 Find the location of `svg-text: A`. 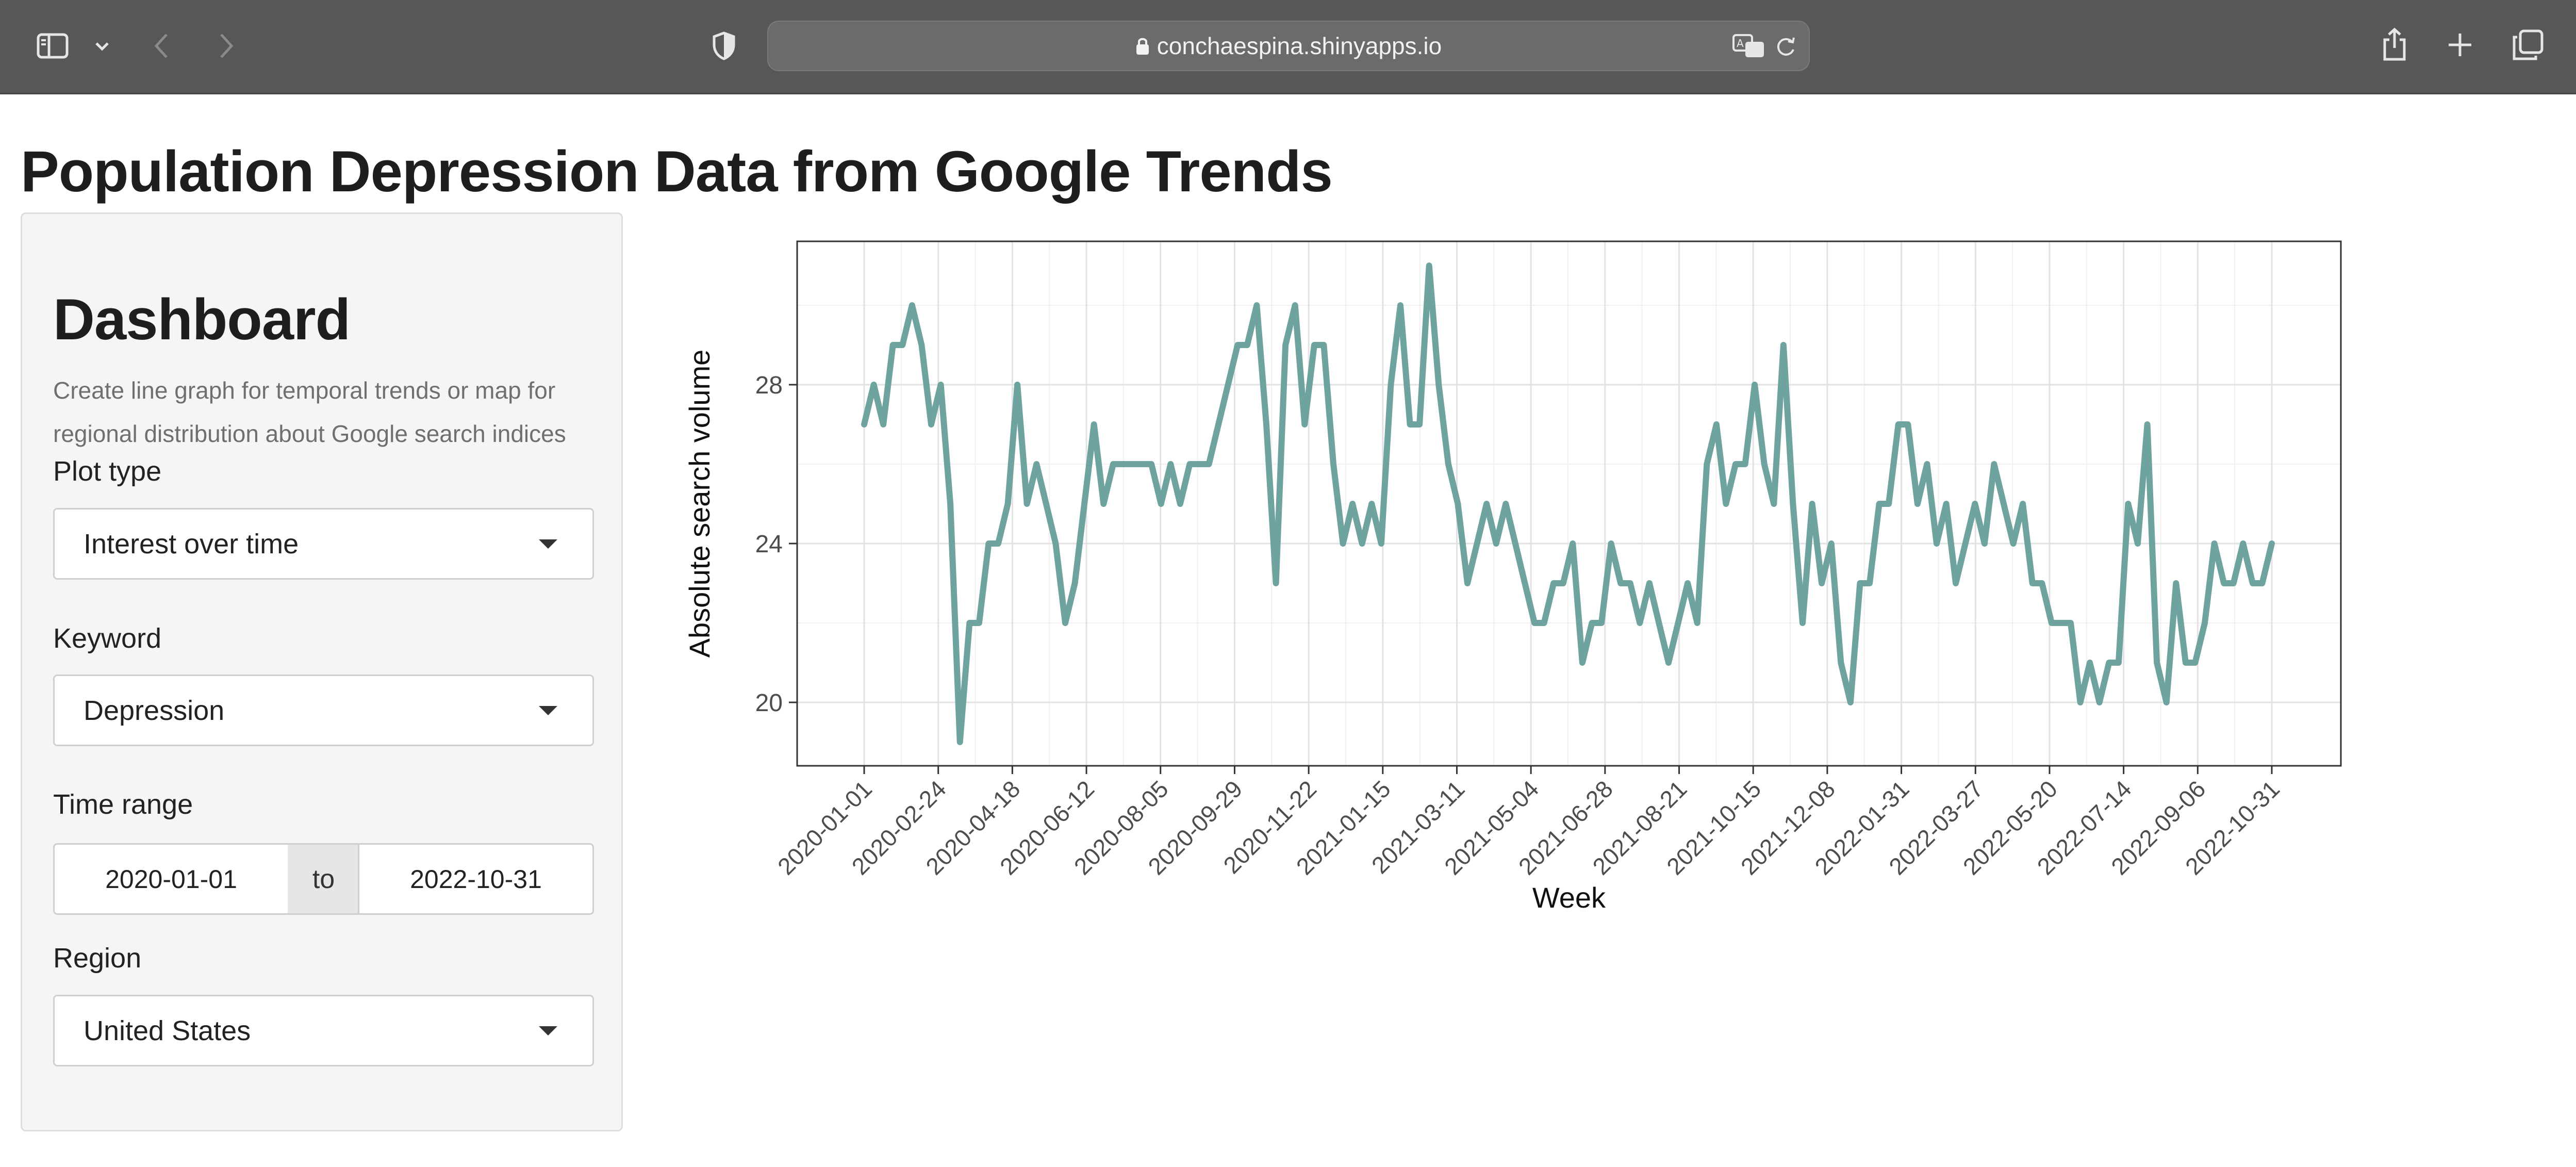

svg-text: A is located at coordinates (1740, 44).